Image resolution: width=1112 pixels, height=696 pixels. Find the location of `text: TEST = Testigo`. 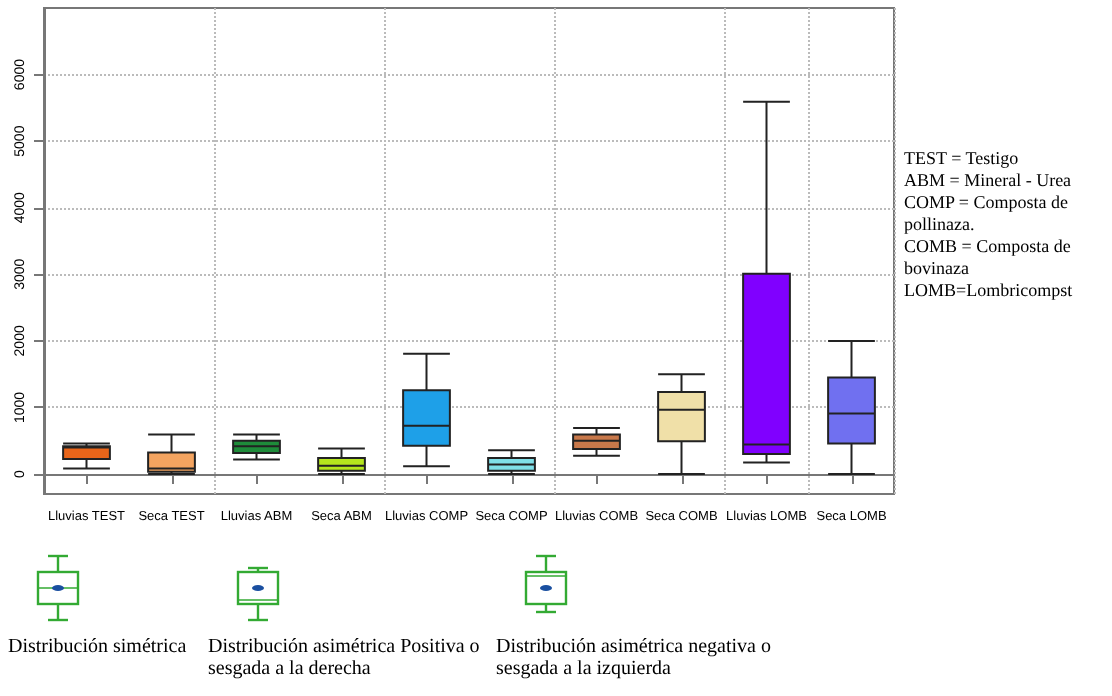

text: TEST = Testigo is located at coordinates (962, 159).